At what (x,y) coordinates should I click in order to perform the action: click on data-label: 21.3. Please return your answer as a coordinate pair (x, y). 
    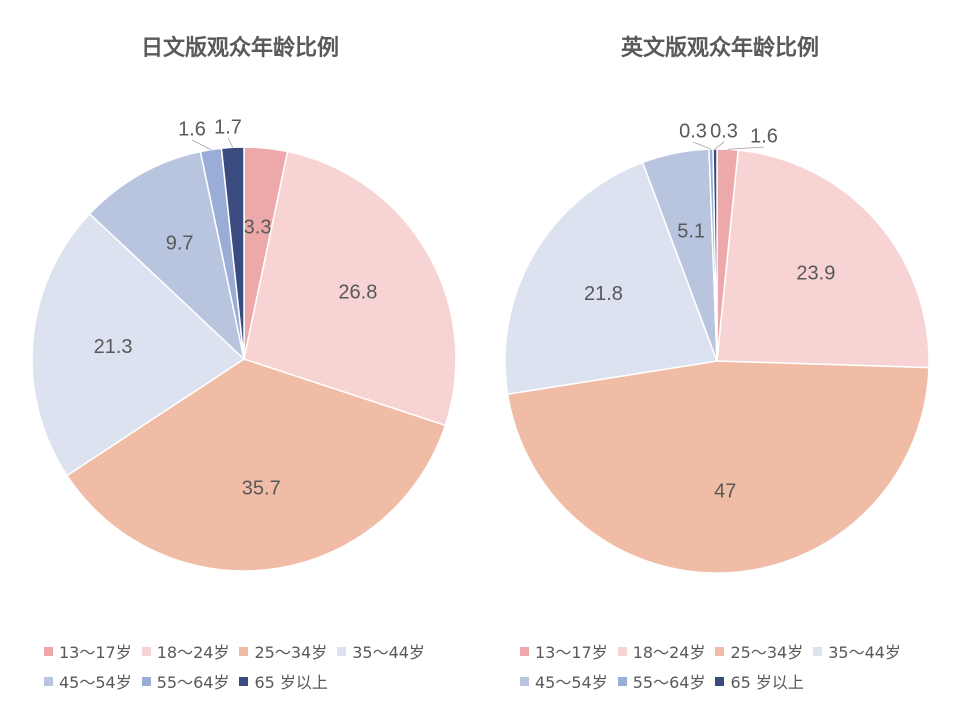
    Looking at the image, I should click on (113, 347).